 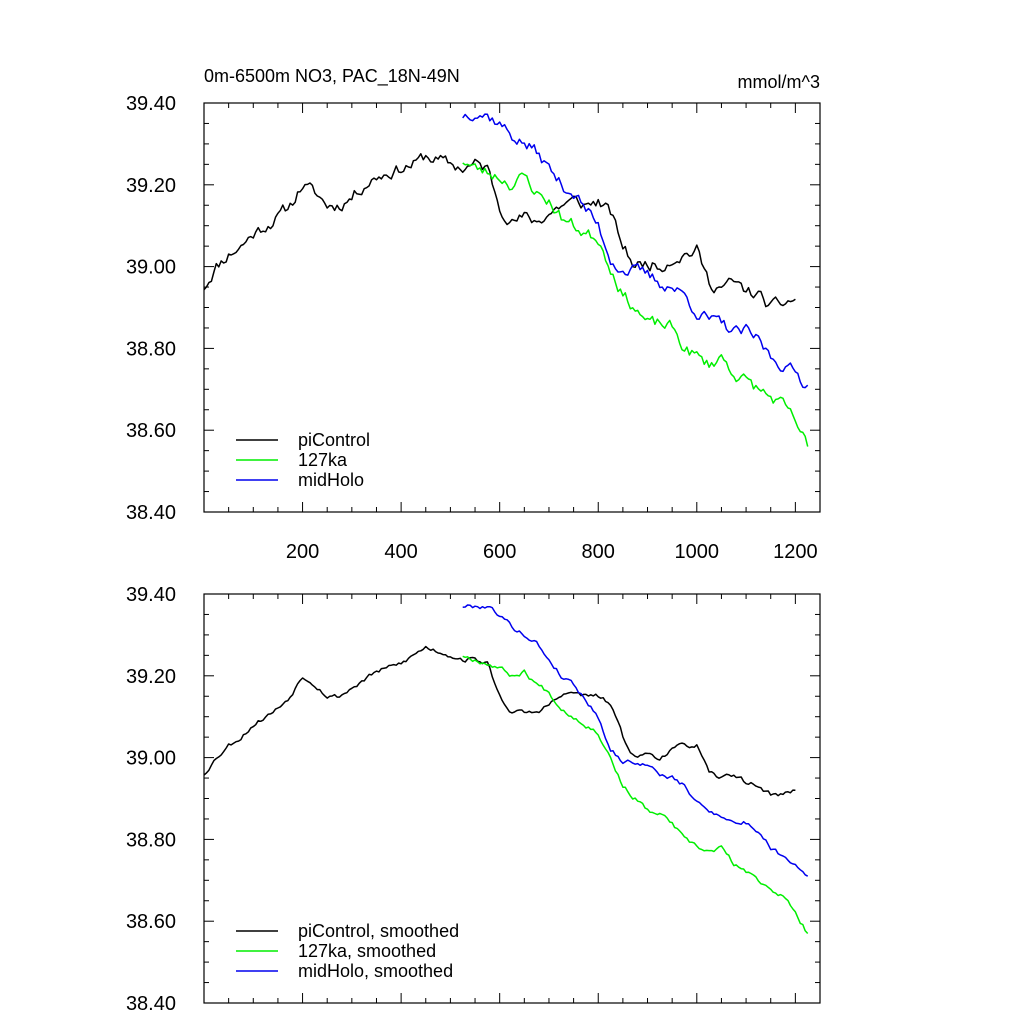 I want to click on chart-title: 0m-6500m NO3, PAC_18N-49N, so click(x=332, y=76).